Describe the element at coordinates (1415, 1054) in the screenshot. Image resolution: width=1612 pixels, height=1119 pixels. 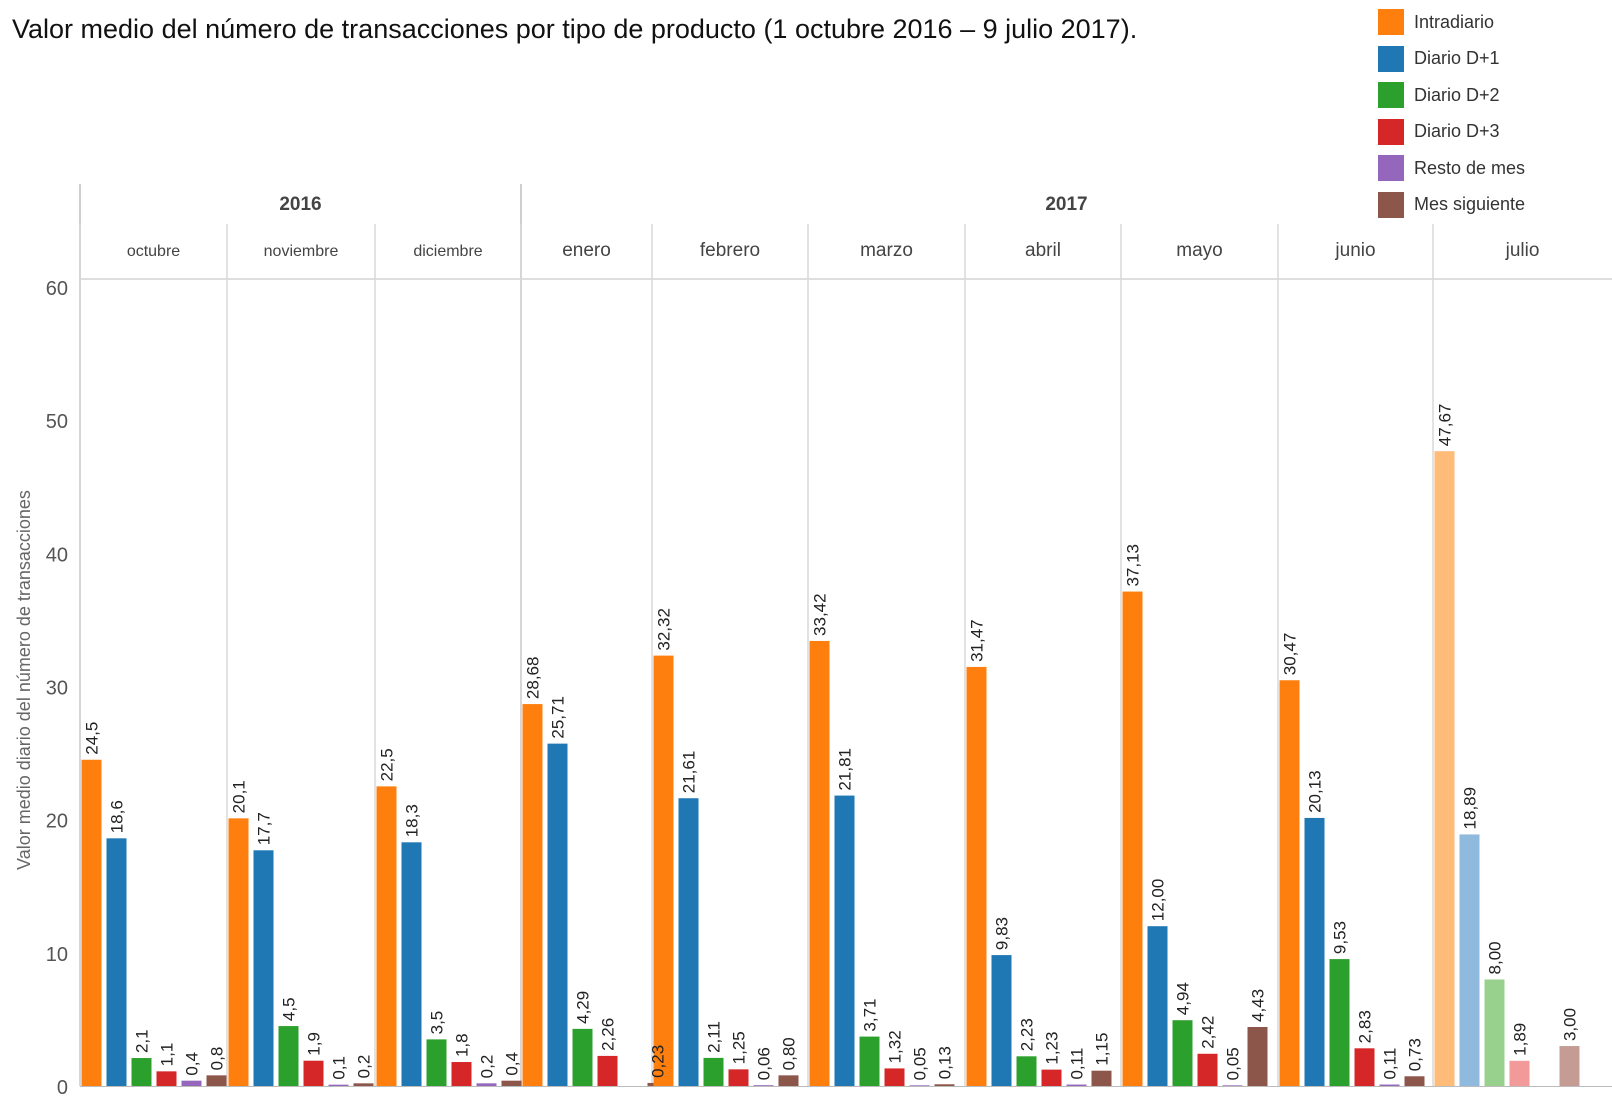
I see `data-label-mes-siguiente-junio: 0,73` at that location.